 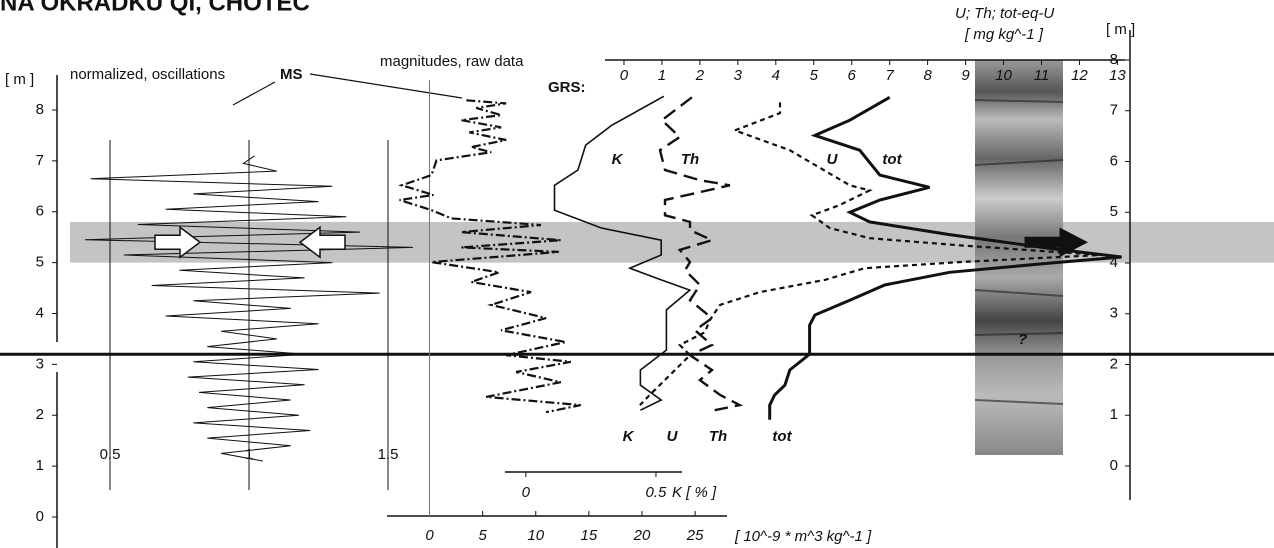 What do you see at coordinates (249, 454) in the screenshot?
I see `norm-tick-label: 1` at bounding box center [249, 454].